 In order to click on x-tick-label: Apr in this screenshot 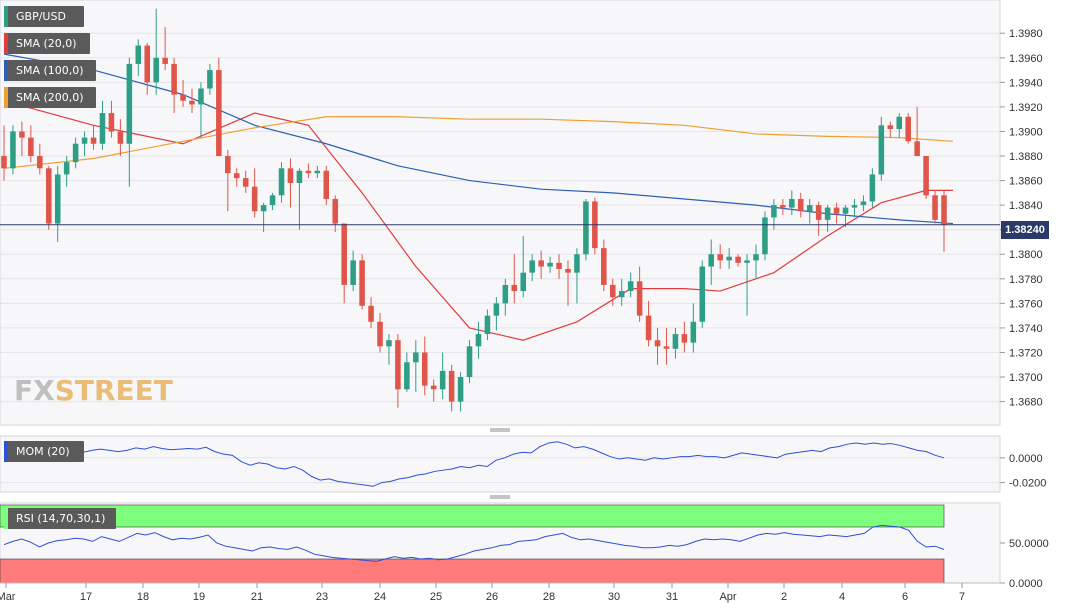, I will do `click(727, 597)`.